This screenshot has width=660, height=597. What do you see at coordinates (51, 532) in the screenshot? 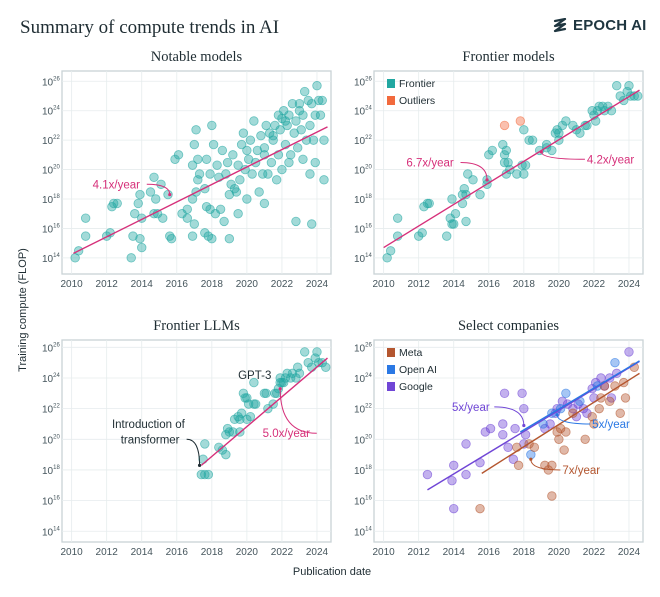
I see `y-tick-label: 1014` at bounding box center [51, 532].